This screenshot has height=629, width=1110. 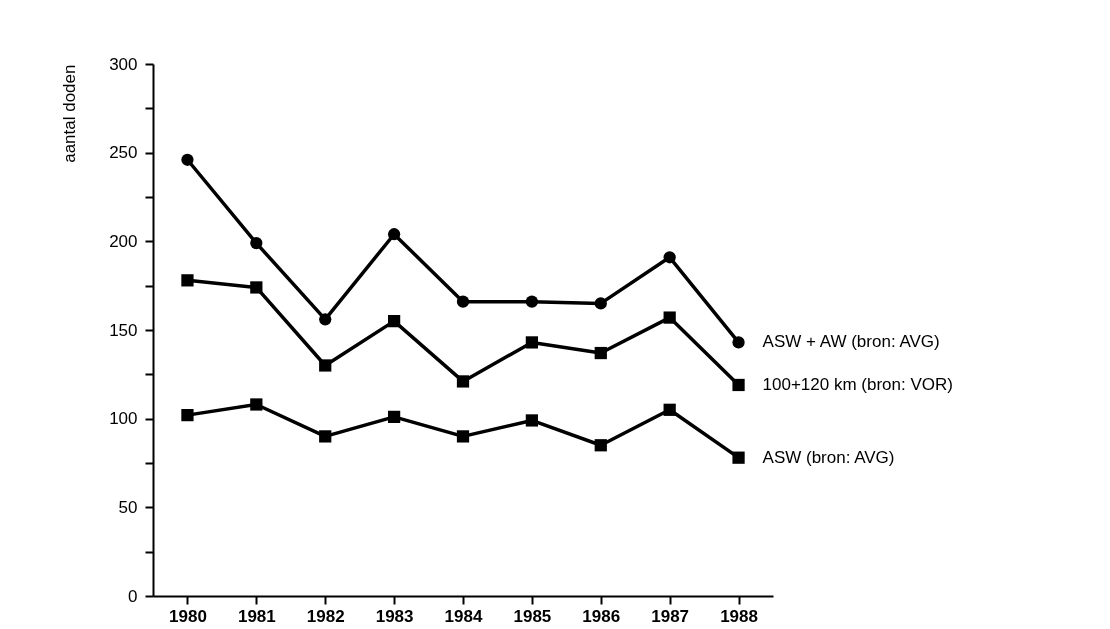 I want to click on x-tick-label: 1988, so click(x=739, y=616).